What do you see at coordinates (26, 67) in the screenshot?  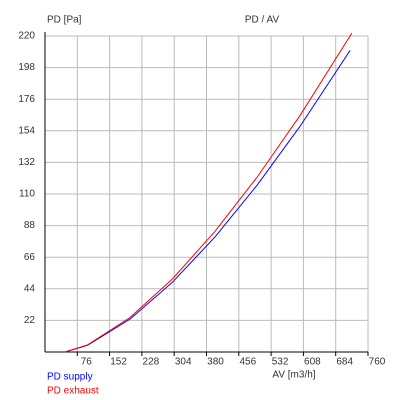 I see `y-tick-label: 198` at bounding box center [26, 67].